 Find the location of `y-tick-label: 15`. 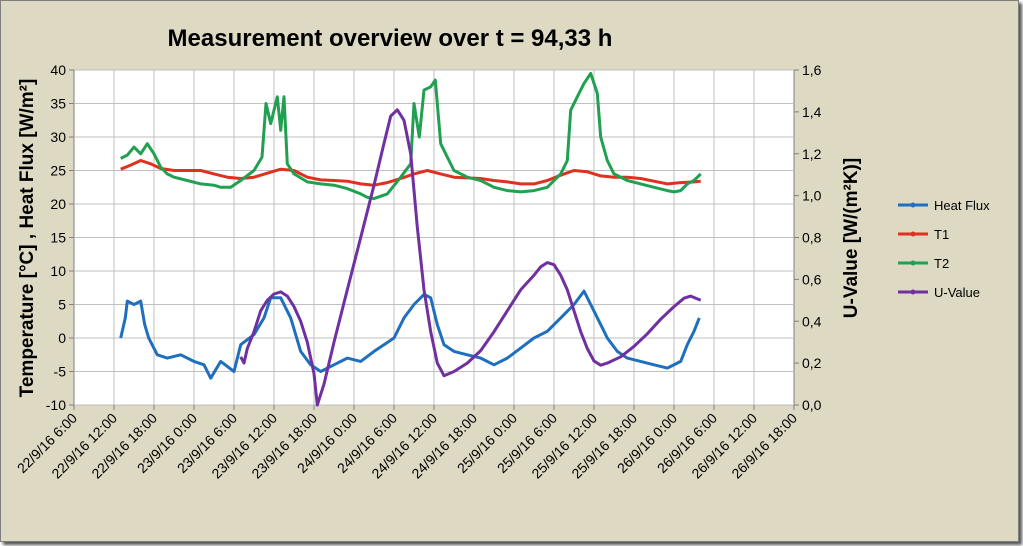

y-tick-label: 15 is located at coordinates (58, 238).